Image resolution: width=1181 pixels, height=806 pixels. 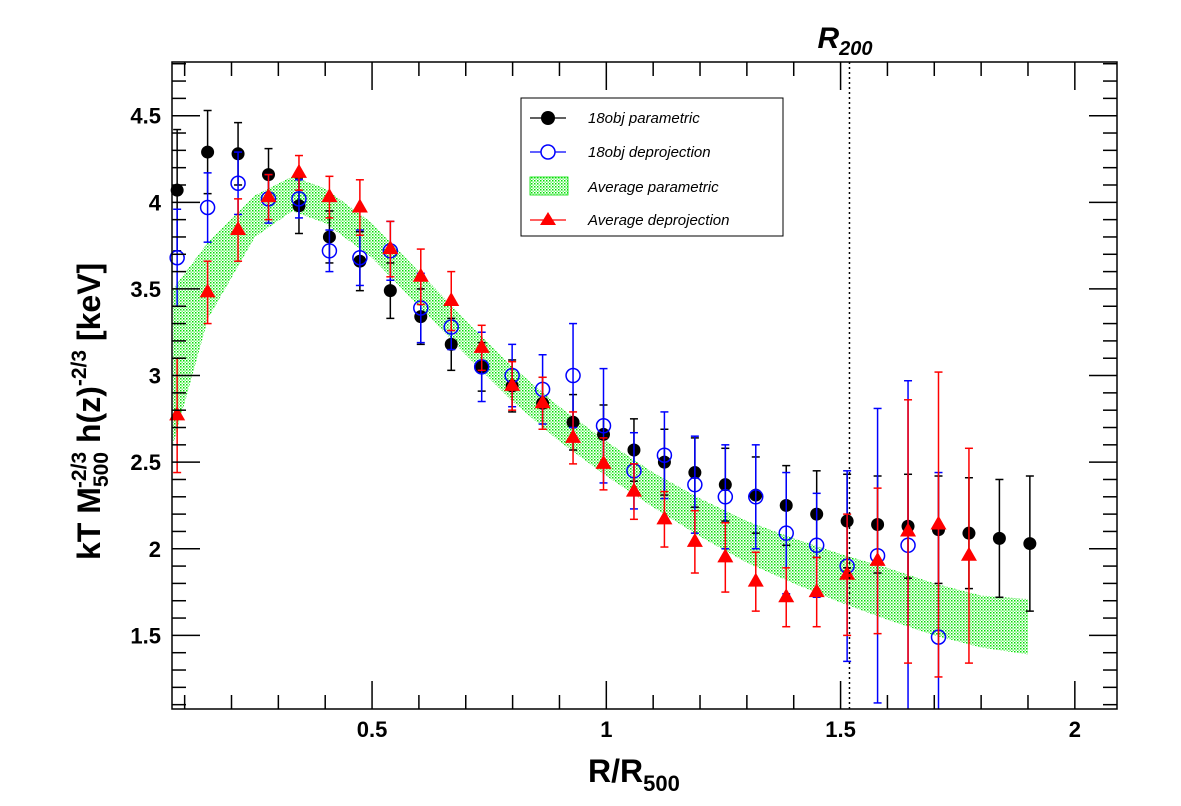 What do you see at coordinates (615, 771) in the screenshot?
I see `x-axis-title-main: R/R` at bounding box center [615, 771].